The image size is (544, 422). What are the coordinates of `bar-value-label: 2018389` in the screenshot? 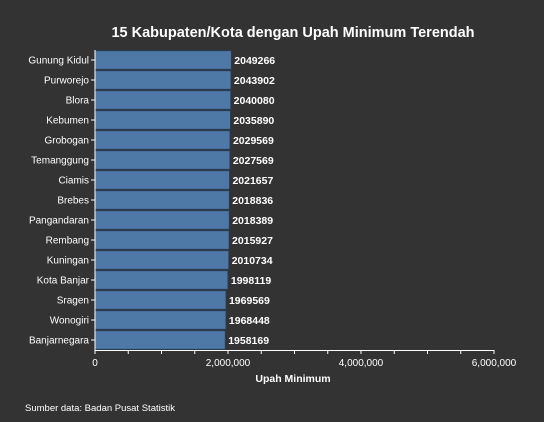 It's located at (252, 221).